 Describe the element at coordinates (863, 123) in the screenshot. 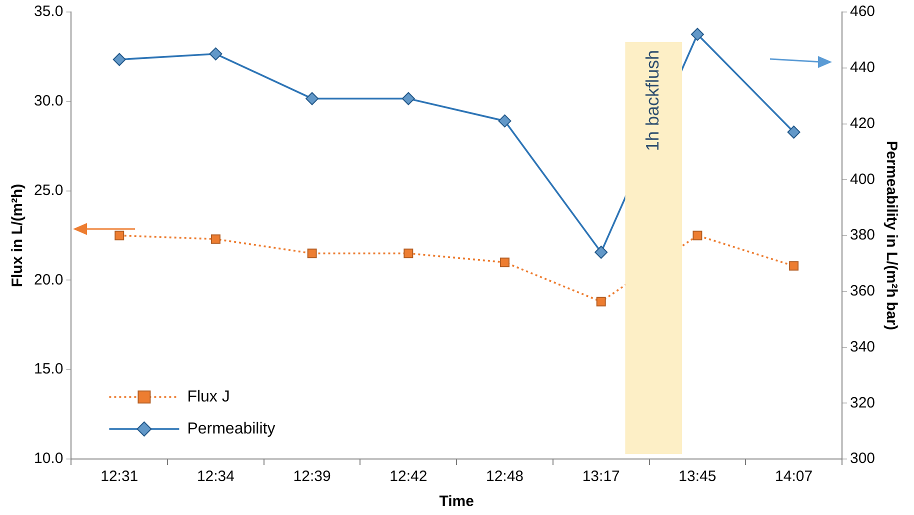

I see `y2-tick-label: 420` at that location.